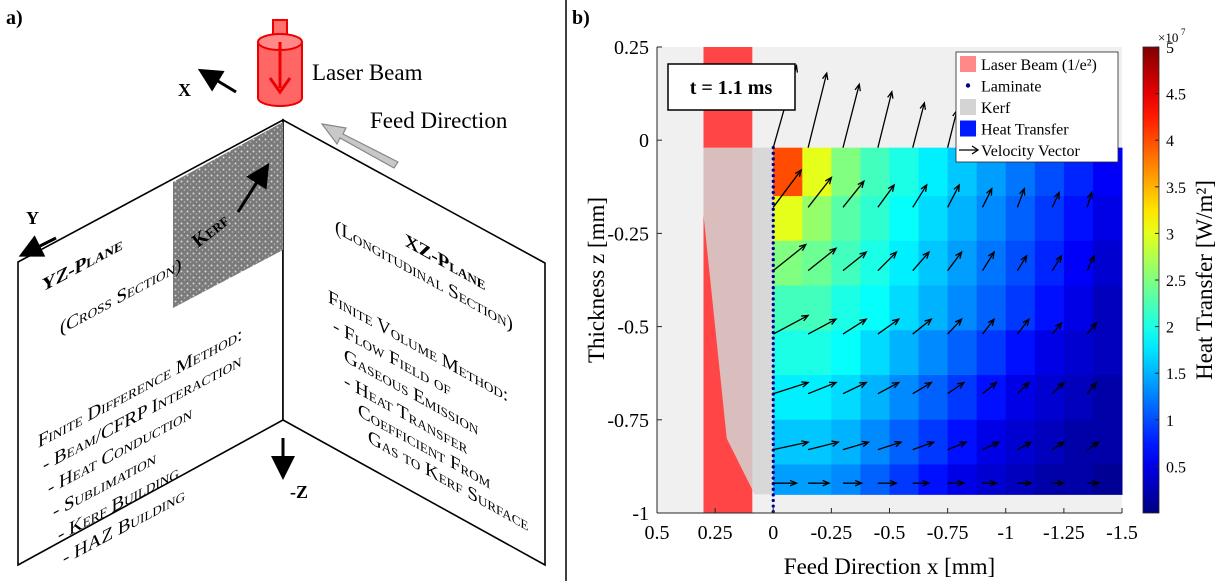  I want to click on x-tick-label: 0, so click(773, 533).